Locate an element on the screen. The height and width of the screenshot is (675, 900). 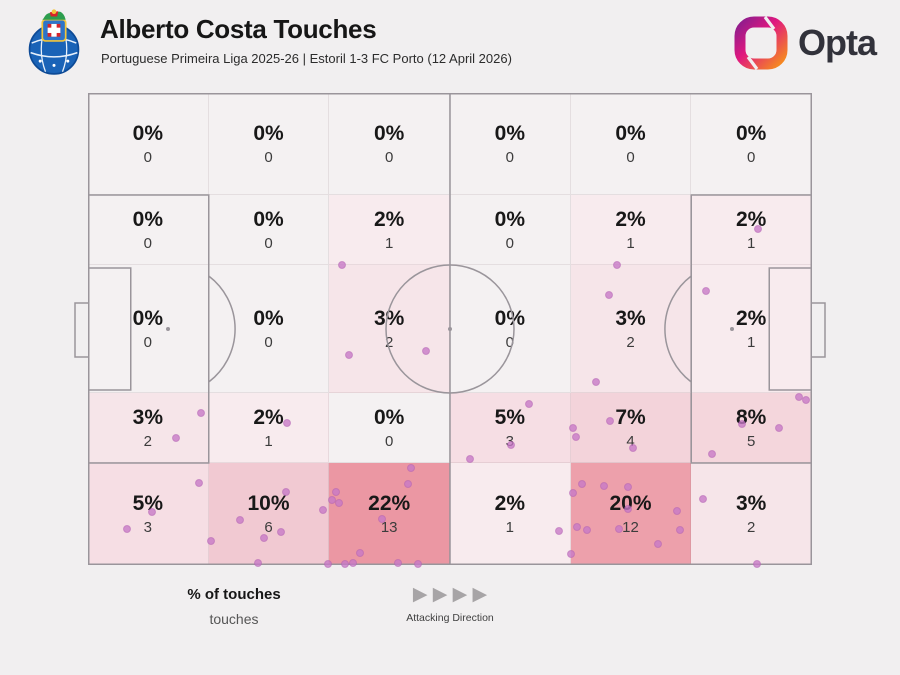
brand-lockup: Opta is located at coordinates (805, 43).